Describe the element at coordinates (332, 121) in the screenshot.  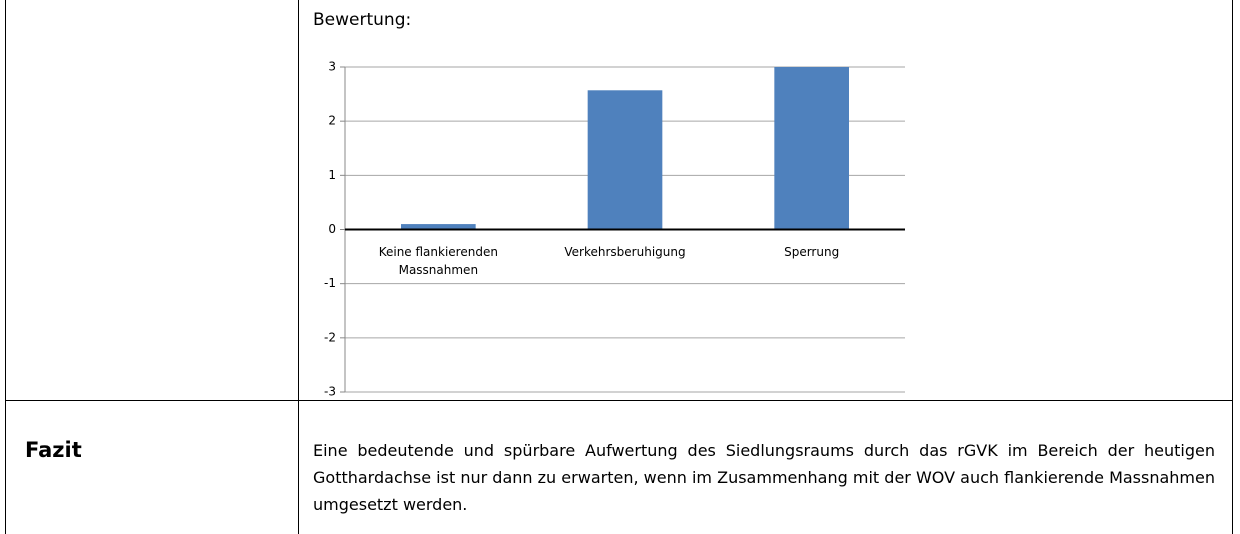
I see `y-tick-label: 2` at that location.